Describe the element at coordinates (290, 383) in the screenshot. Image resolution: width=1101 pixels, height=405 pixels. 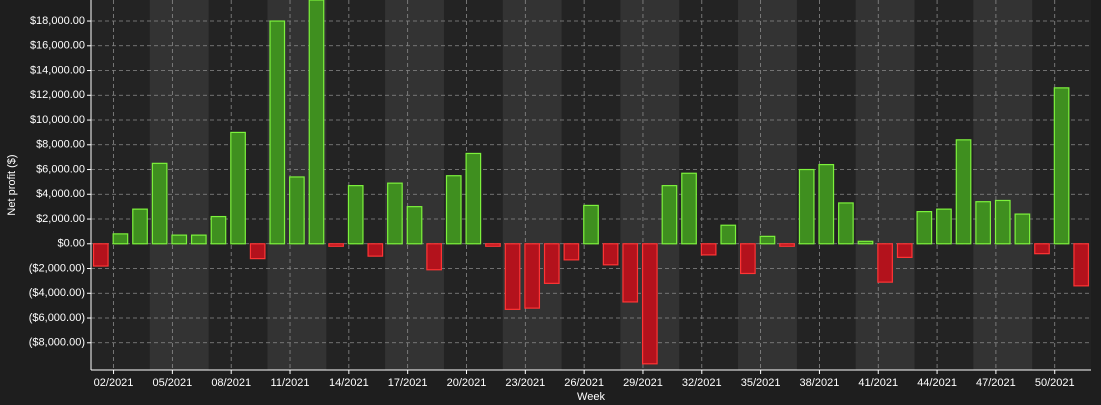
I see `x-tick-label: 11/2021` at that location.